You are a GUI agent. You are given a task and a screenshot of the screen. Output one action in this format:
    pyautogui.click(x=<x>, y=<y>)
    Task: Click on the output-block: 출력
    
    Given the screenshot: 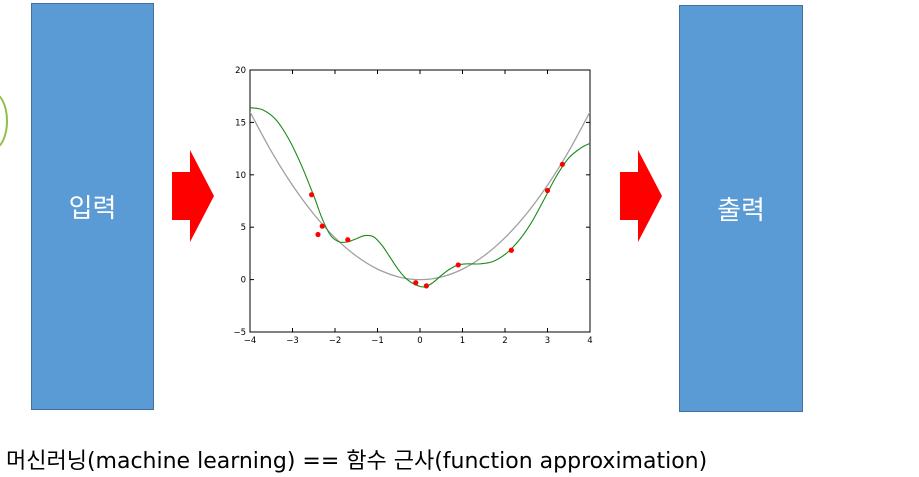 What is the action you would take?
    pyautogui.click(x=741, y=208)
    